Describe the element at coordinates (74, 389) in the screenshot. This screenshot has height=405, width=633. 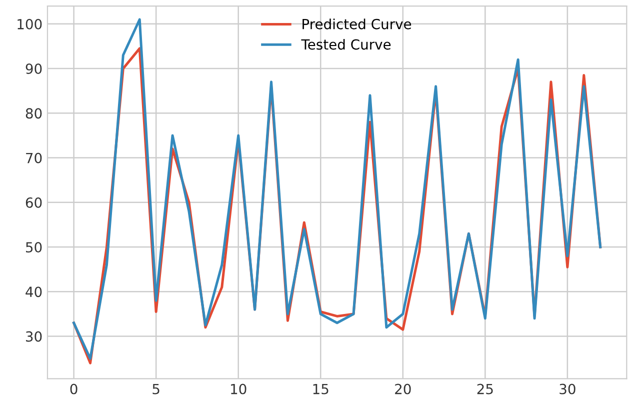
I see `x-tick-label: 0` at that location.